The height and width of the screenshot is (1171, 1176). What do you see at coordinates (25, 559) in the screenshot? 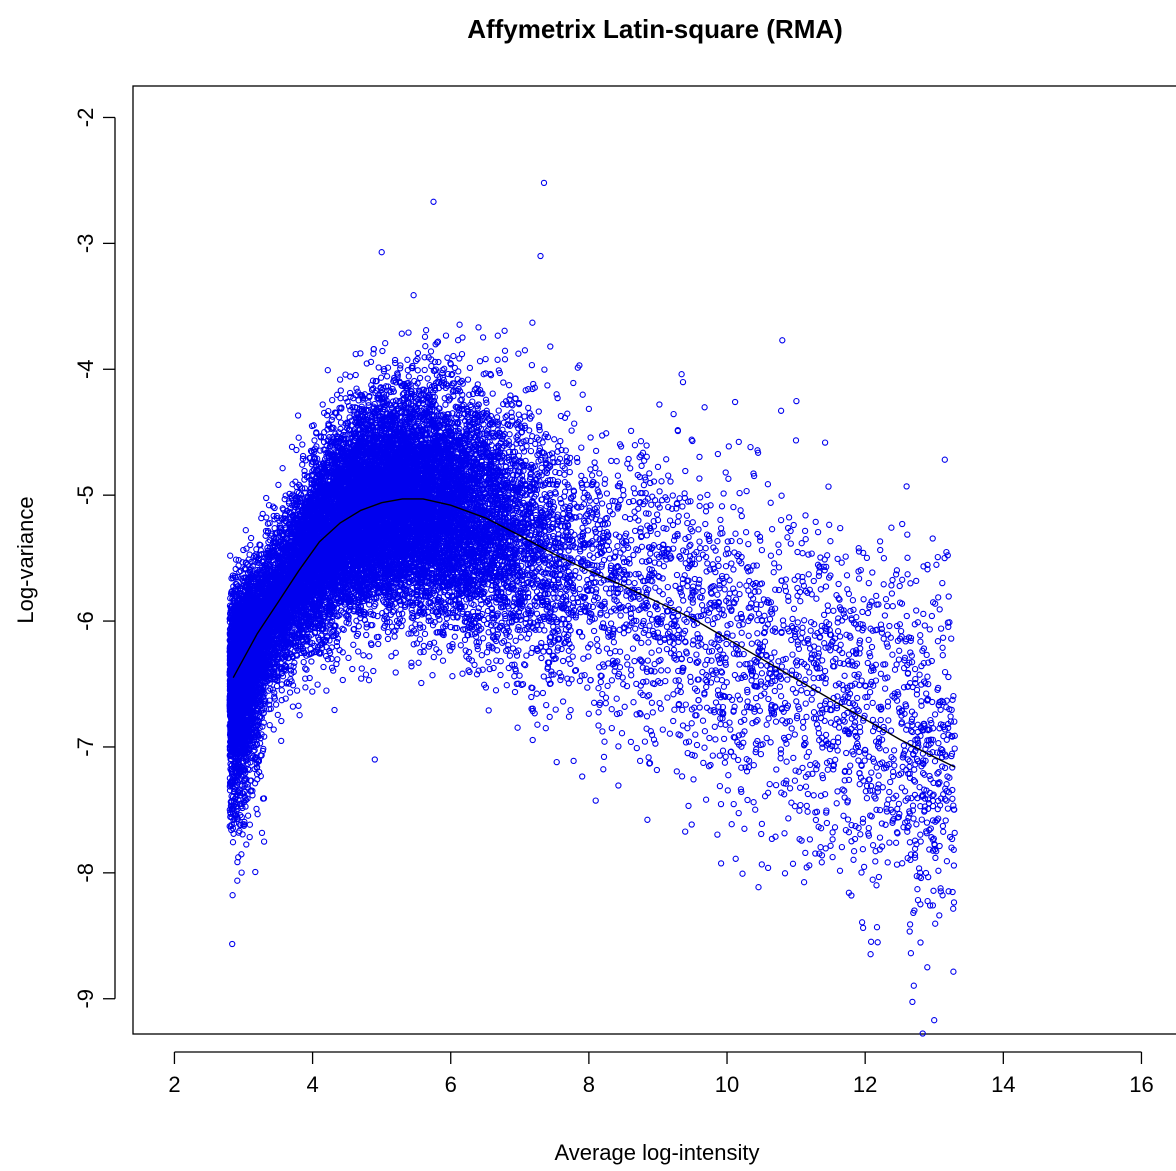
I see `y-axis-label: Log-variance` at bounding box center [25, 559].